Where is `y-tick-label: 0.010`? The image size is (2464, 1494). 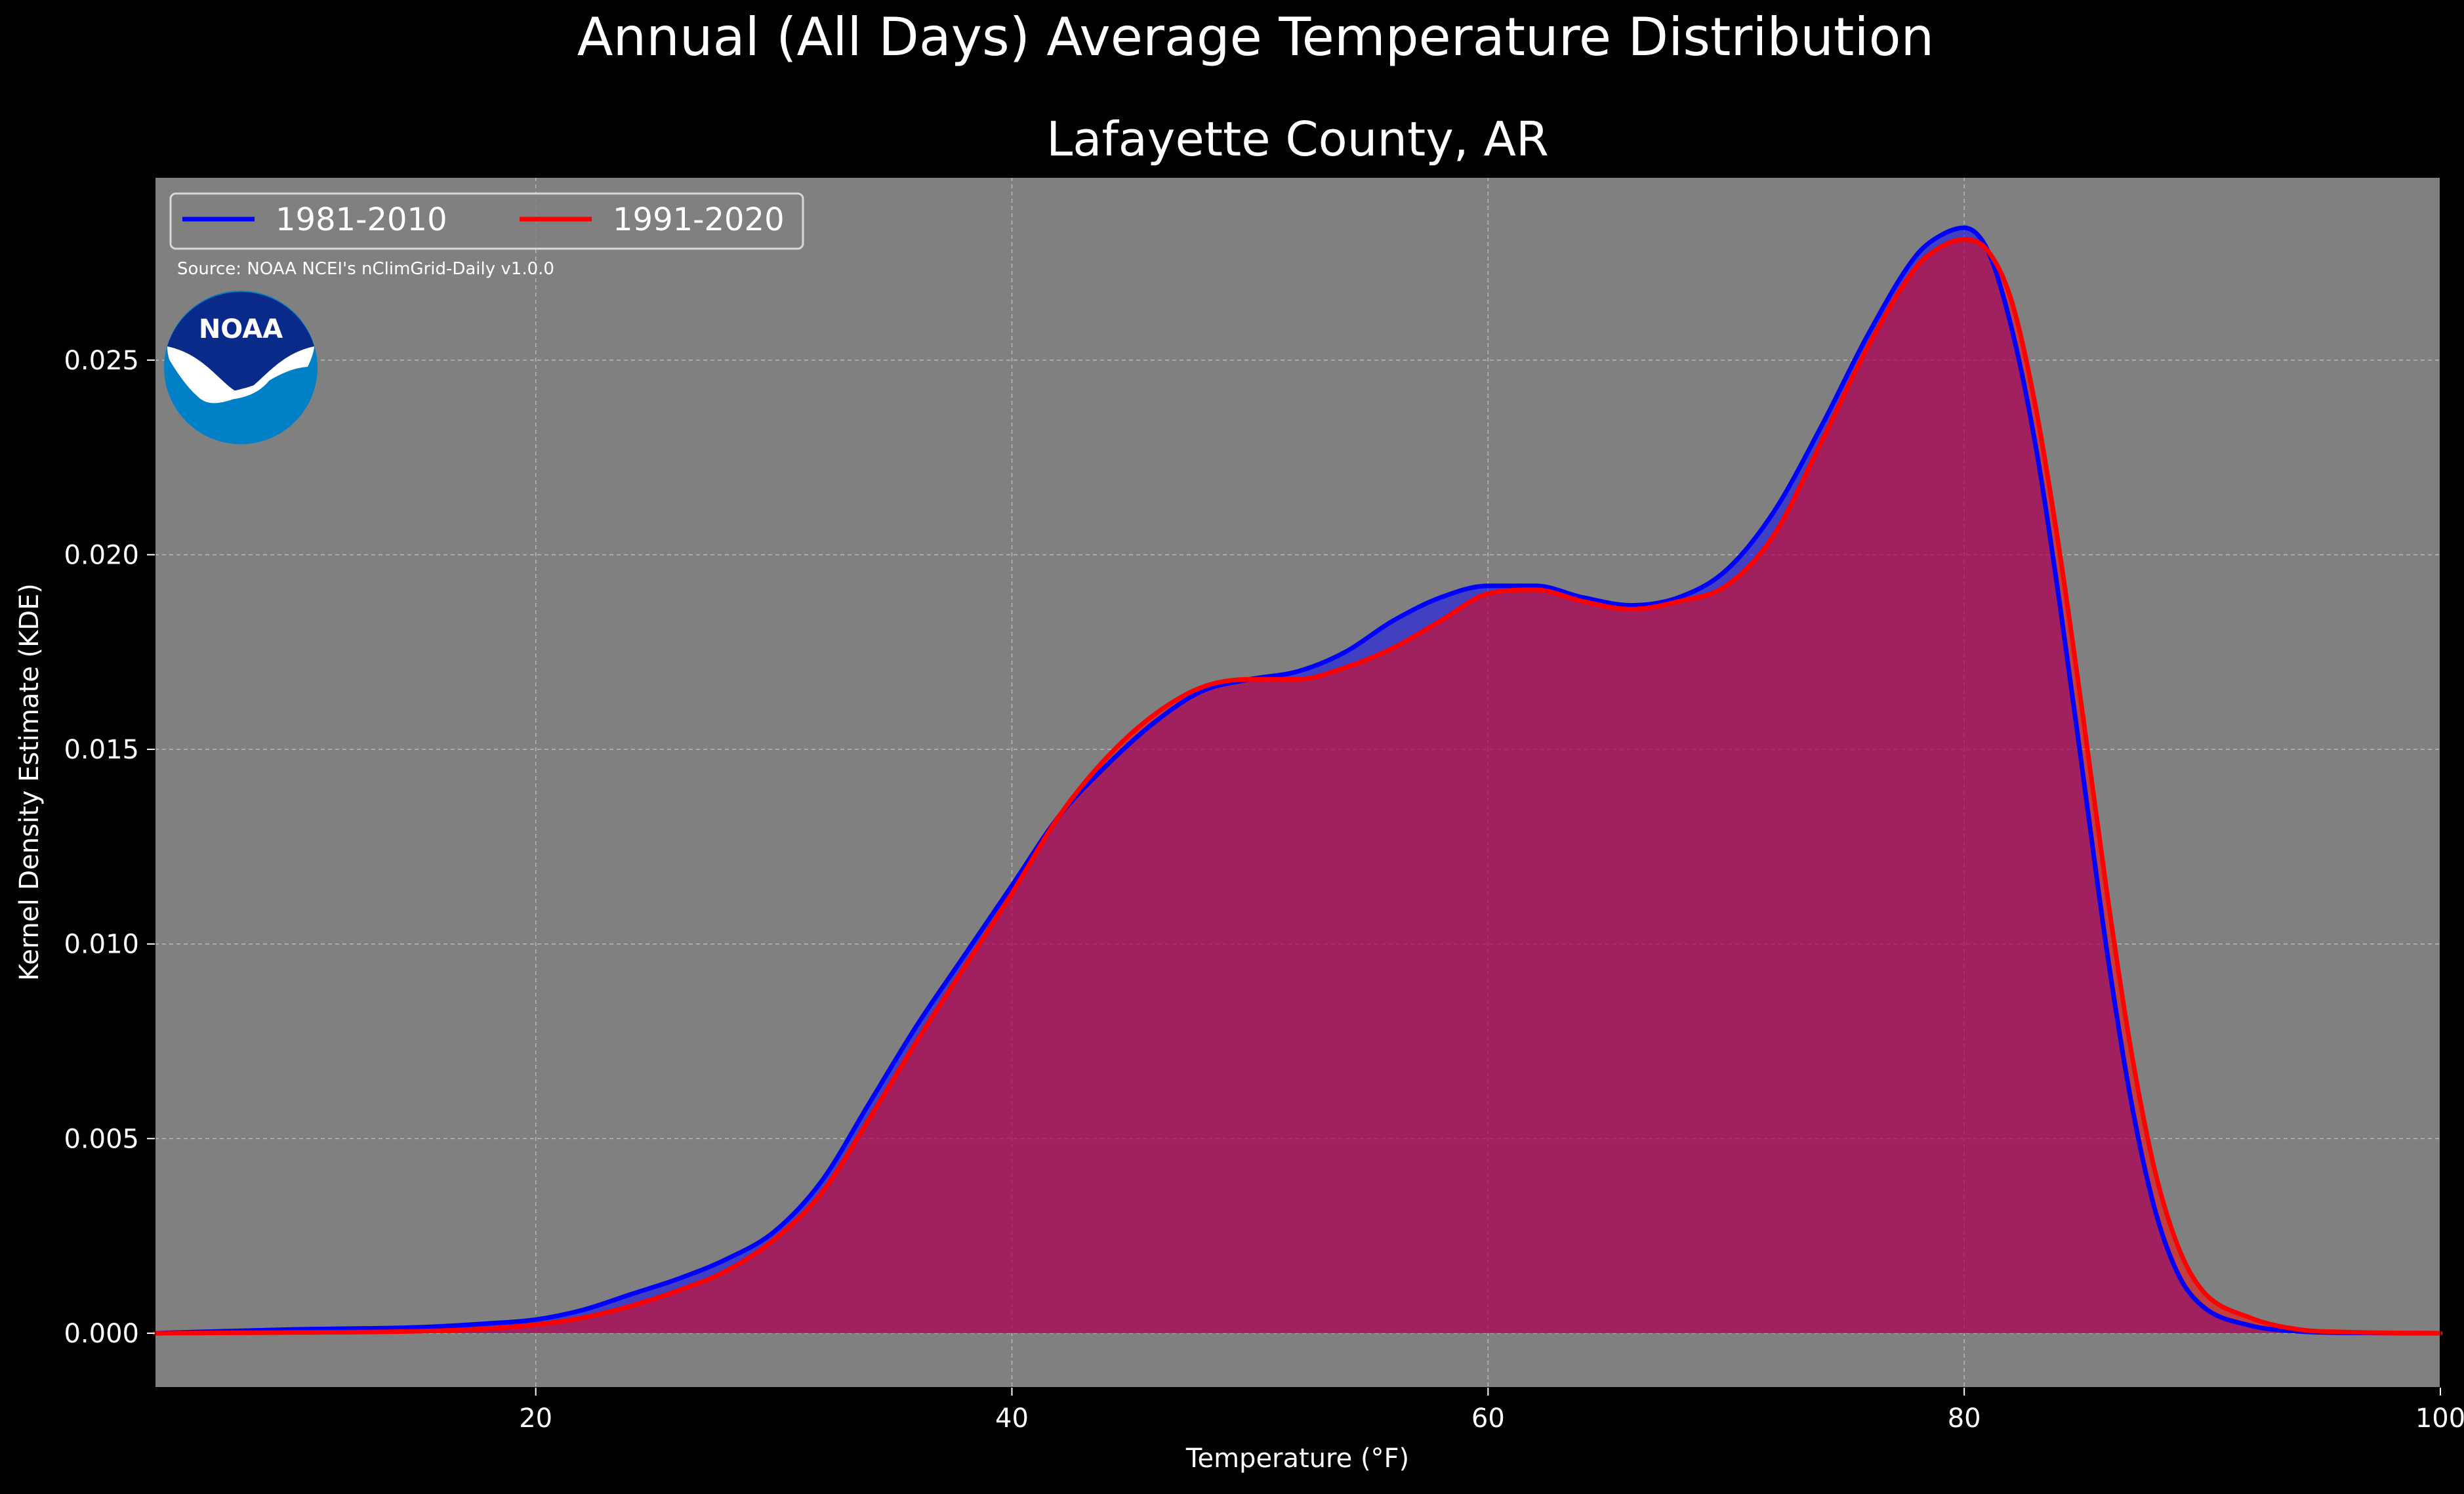
y-tick-label: 0.010 is located at coordinates (101, 945).